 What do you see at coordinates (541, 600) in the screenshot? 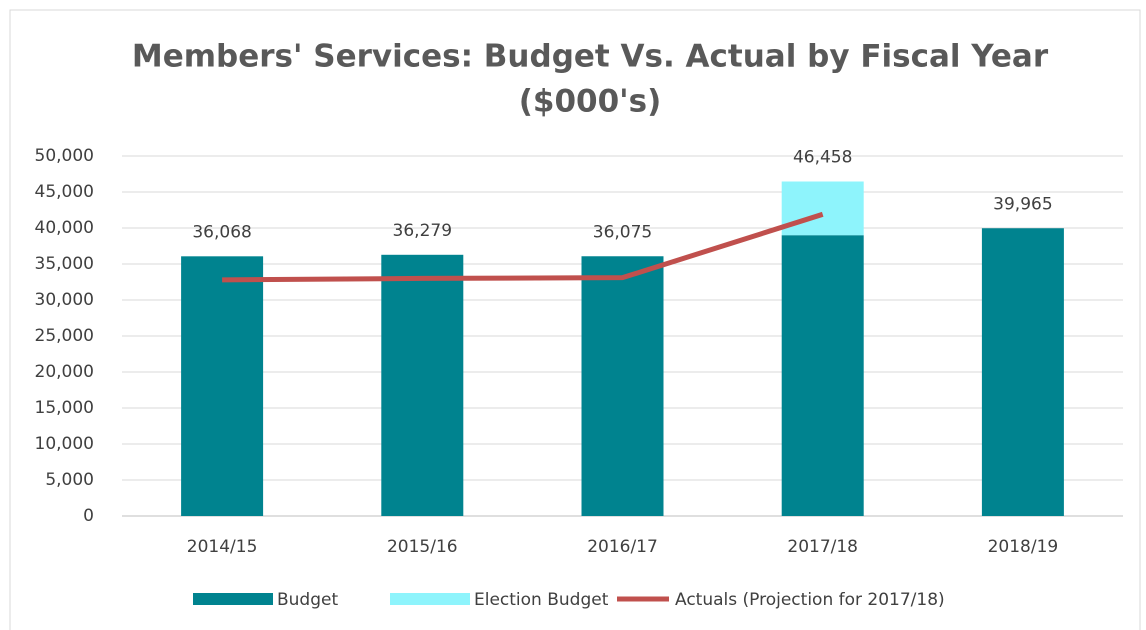
I see `legend-label: Election Budget` at bounding box center [541, 600].